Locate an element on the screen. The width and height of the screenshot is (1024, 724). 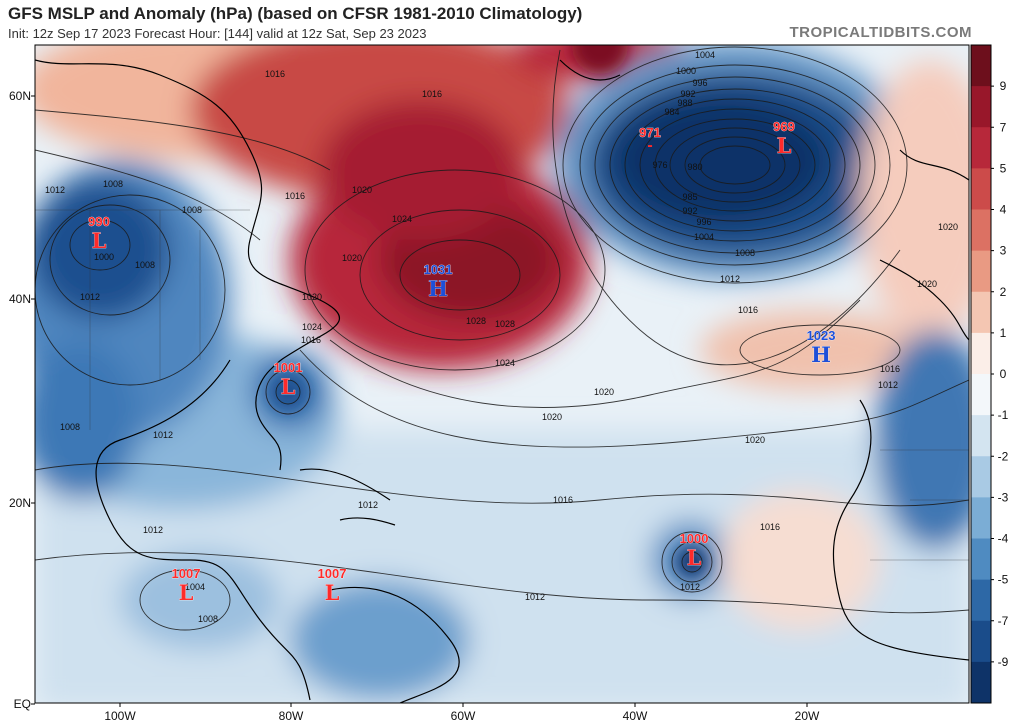
colorbar-label: 3 is located at coordinates (1003, 251).